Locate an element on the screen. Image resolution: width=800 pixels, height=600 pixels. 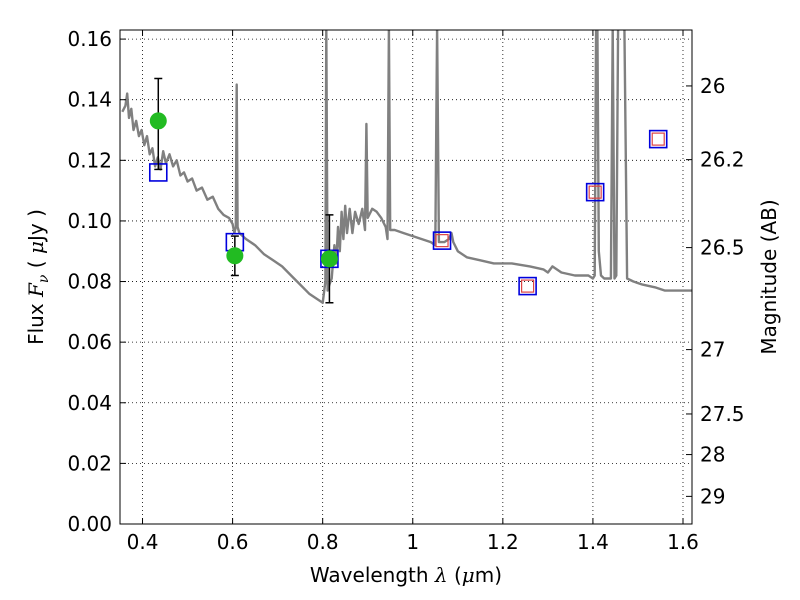
y2-tick-label: 27.5 is located at coordinates (722, 414).